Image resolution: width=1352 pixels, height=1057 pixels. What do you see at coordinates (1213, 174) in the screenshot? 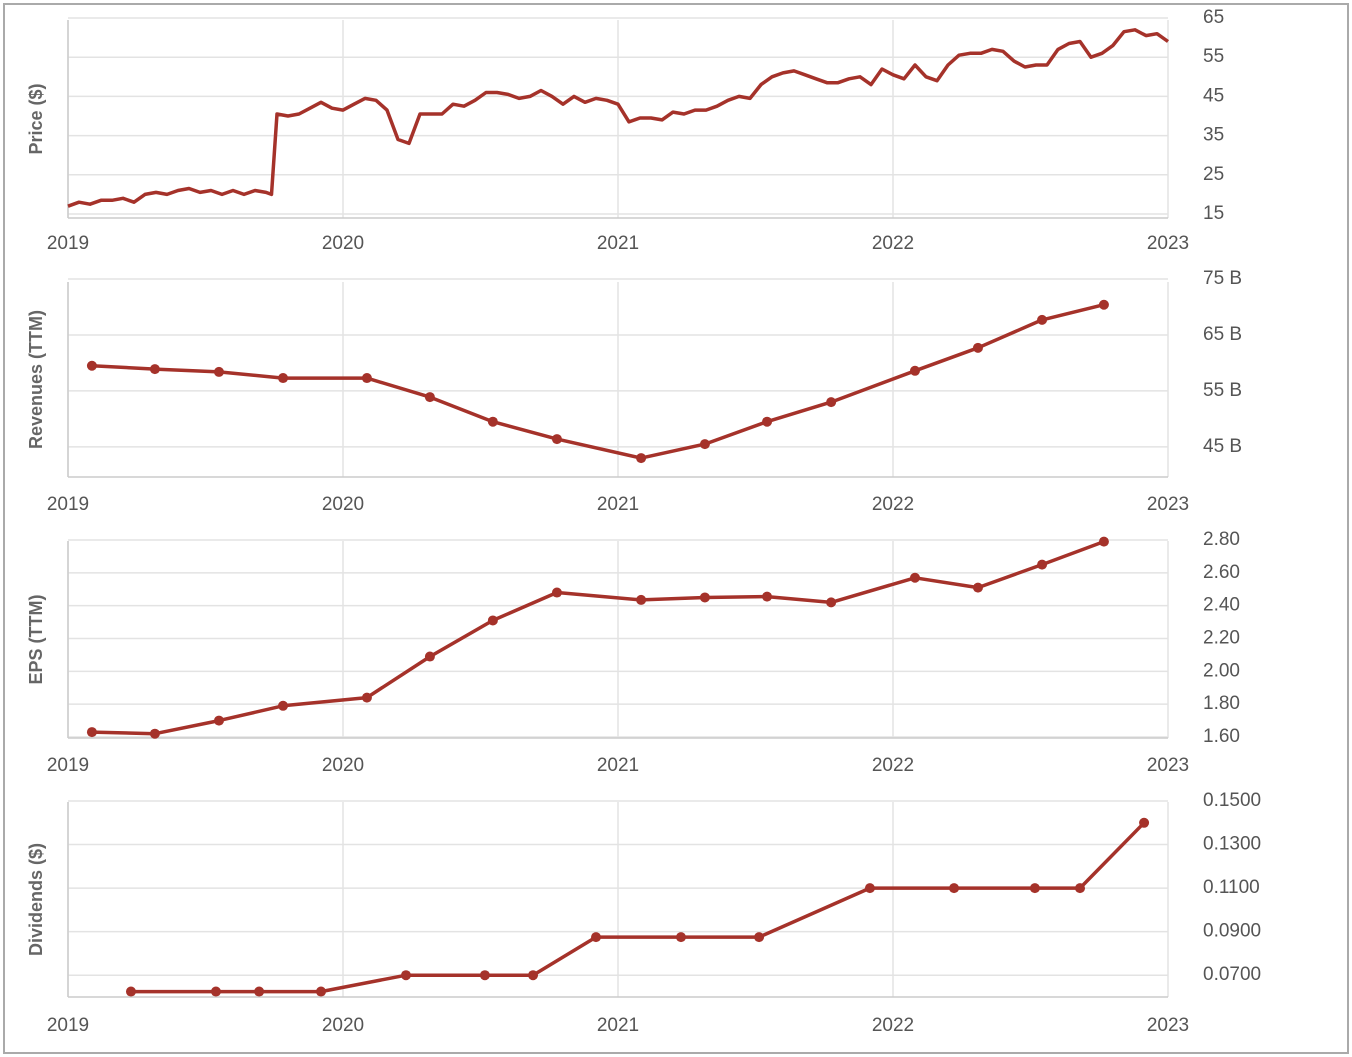
I see `y-tick-label: 25` at bounding box center [1213, 174].